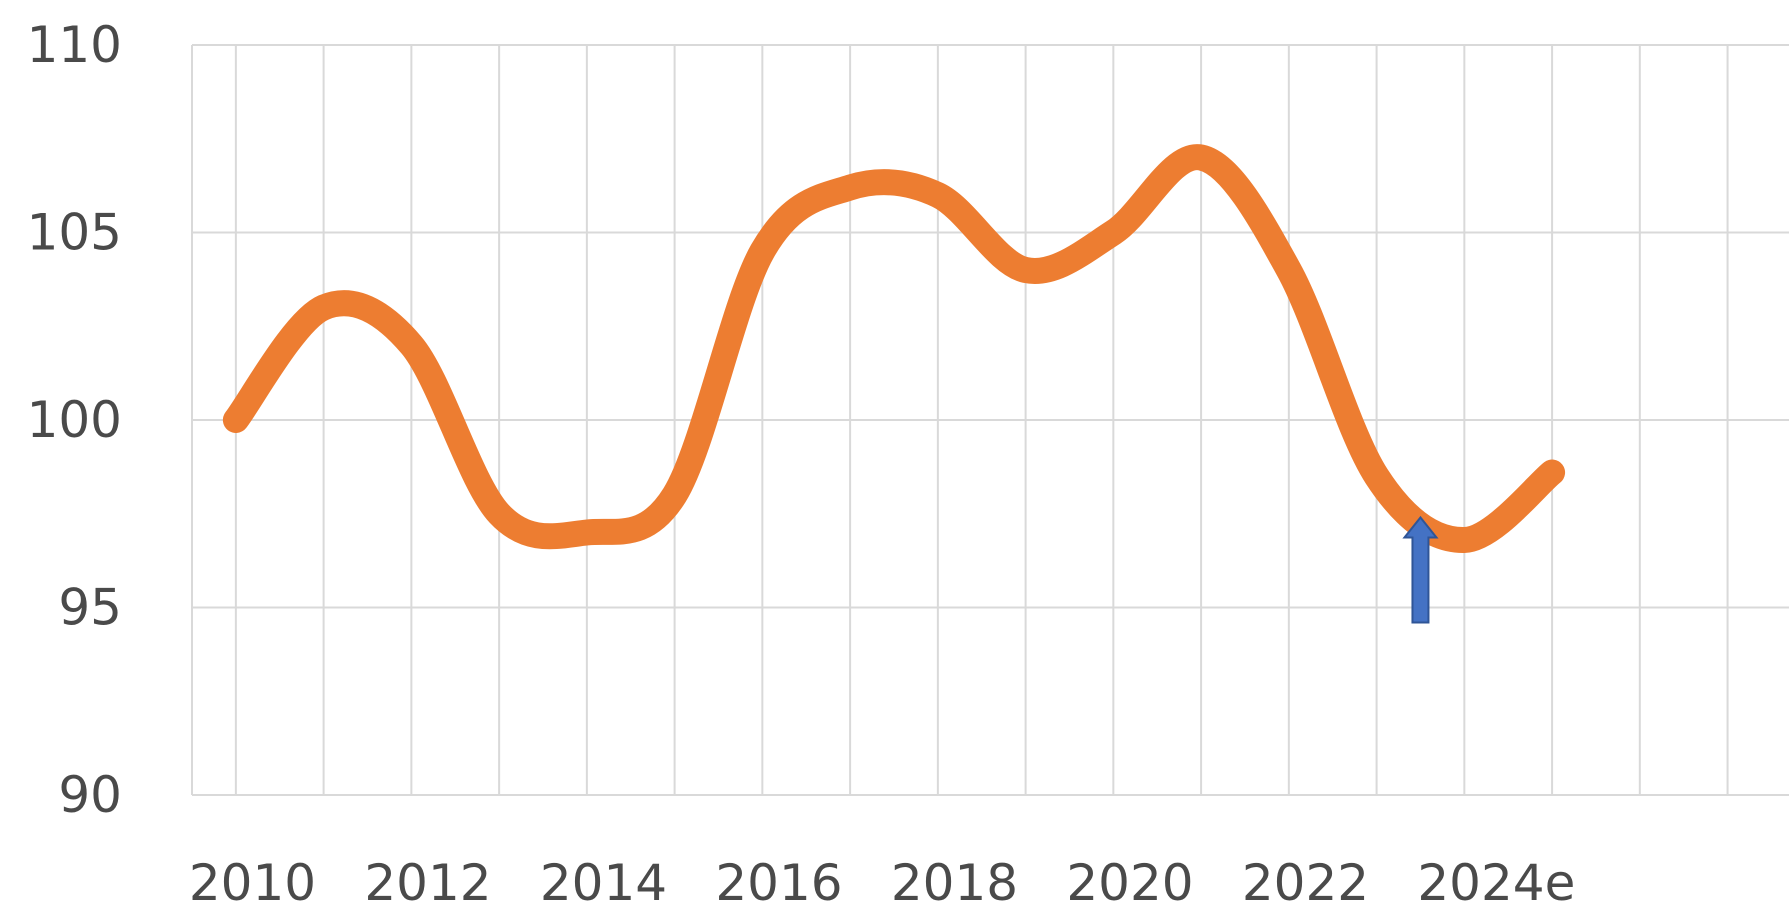 The height and width of the screenshot is (912, 1789). What do you see at coordinates (778, 883) in the screenshot?
I see `x-tick-label: 2016` at bounding box center [778, 883].